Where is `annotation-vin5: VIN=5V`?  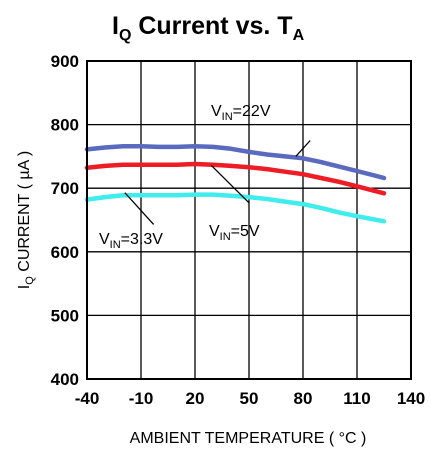 annotation-vin5: VIN=5V is located at coordinates (234, 233).